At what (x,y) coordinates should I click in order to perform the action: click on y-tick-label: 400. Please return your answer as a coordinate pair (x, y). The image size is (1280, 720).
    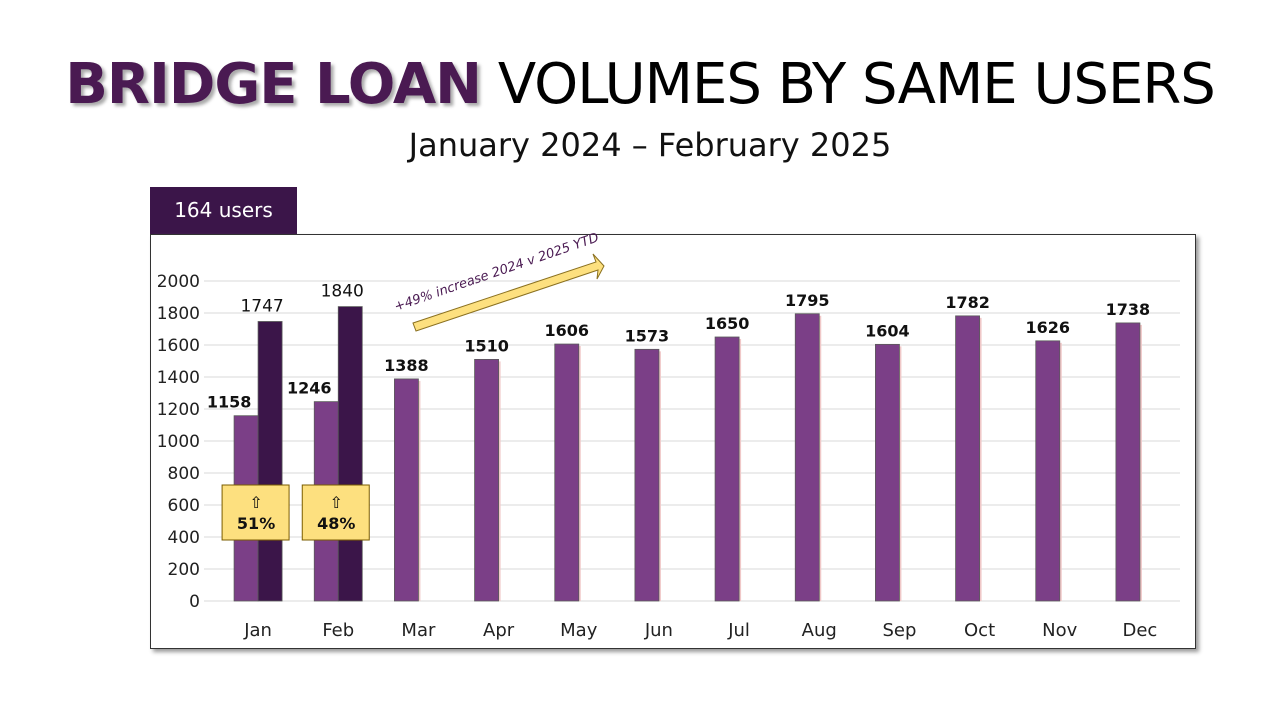
    Looking at the image, I should click on (184, 538).